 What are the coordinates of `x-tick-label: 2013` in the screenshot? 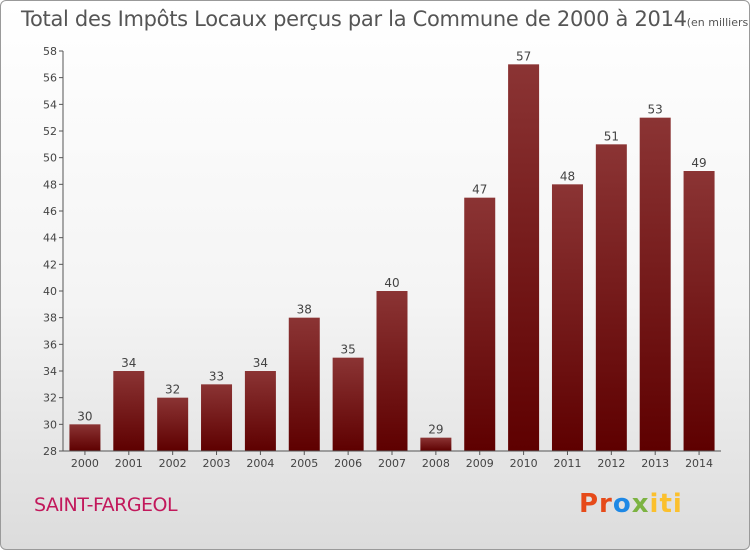 It's located at (655, 463).